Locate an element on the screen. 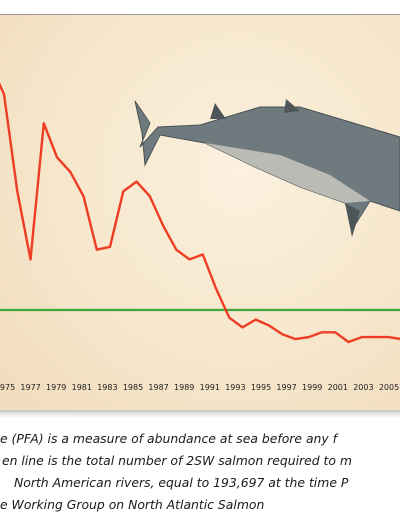 The height and width of the screenshot is (516, 400). x-tick-label: 1979 is located at coordinates (56, 387).